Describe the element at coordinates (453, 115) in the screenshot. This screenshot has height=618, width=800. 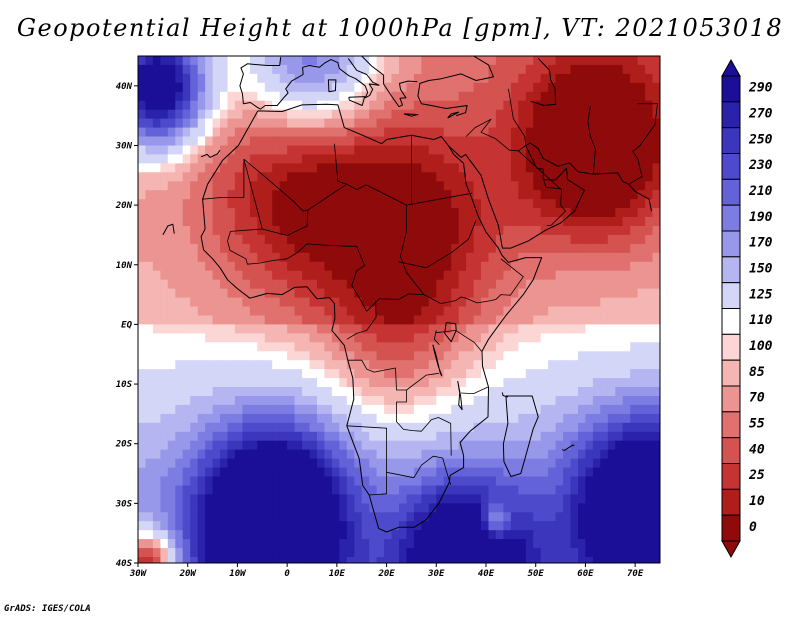
I see `coast-cyprus` at that location.